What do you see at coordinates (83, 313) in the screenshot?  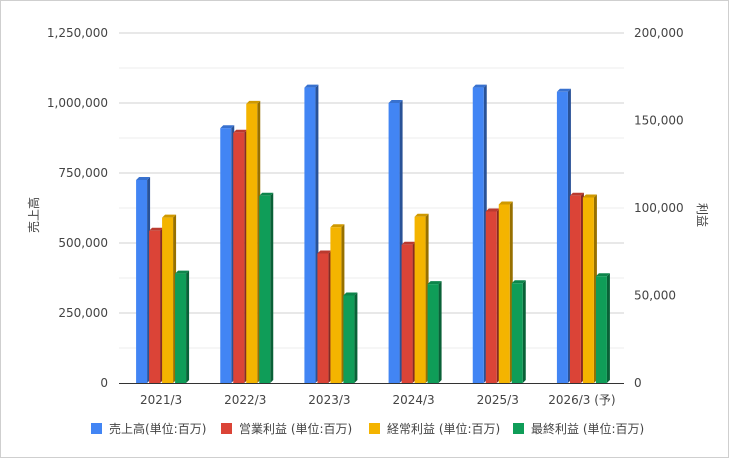 I see `left-tick-label: 250,000` at bounding box center [83, 313].